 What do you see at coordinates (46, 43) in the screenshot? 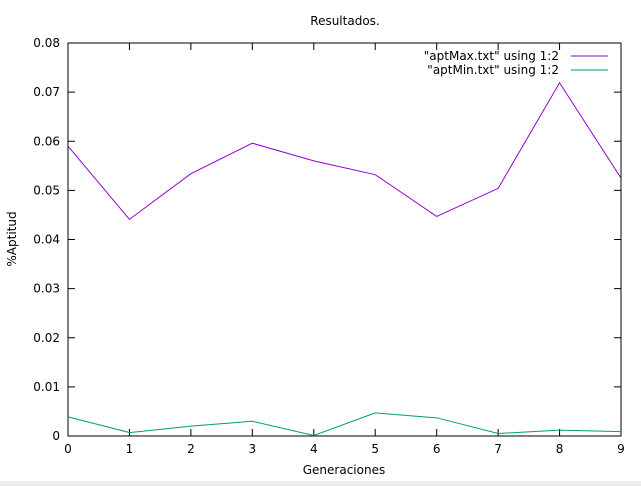
I see `y-tick-label: 0.08` at bounding box center [46, 43].